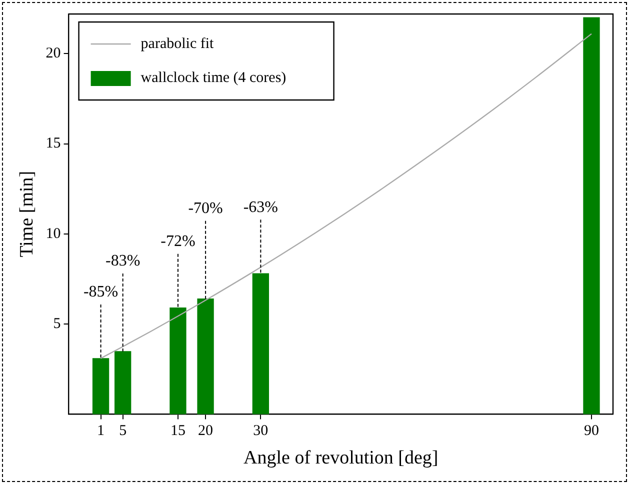 This screenshot has width=631, height=486. I want to click on x-tick-label: 15, so click(178, 431).